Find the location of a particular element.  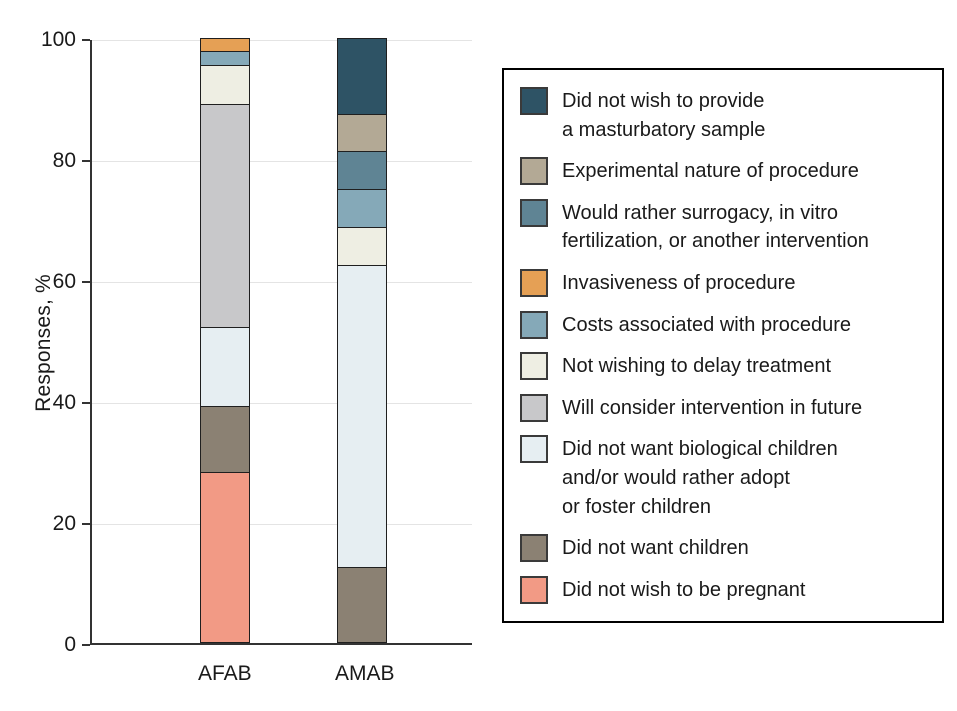

bar-amab is located at coordinates (362, 340).